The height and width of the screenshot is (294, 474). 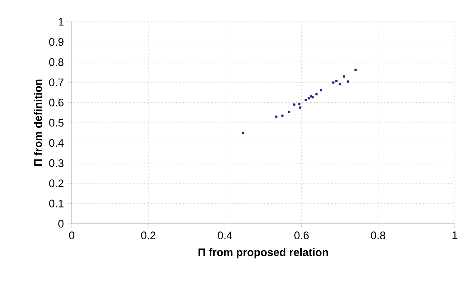 What do you see at coordinates (38, 123) in the screenshot?
I see `y-axis-title: Π from definition` at bounding box center [38, 123].